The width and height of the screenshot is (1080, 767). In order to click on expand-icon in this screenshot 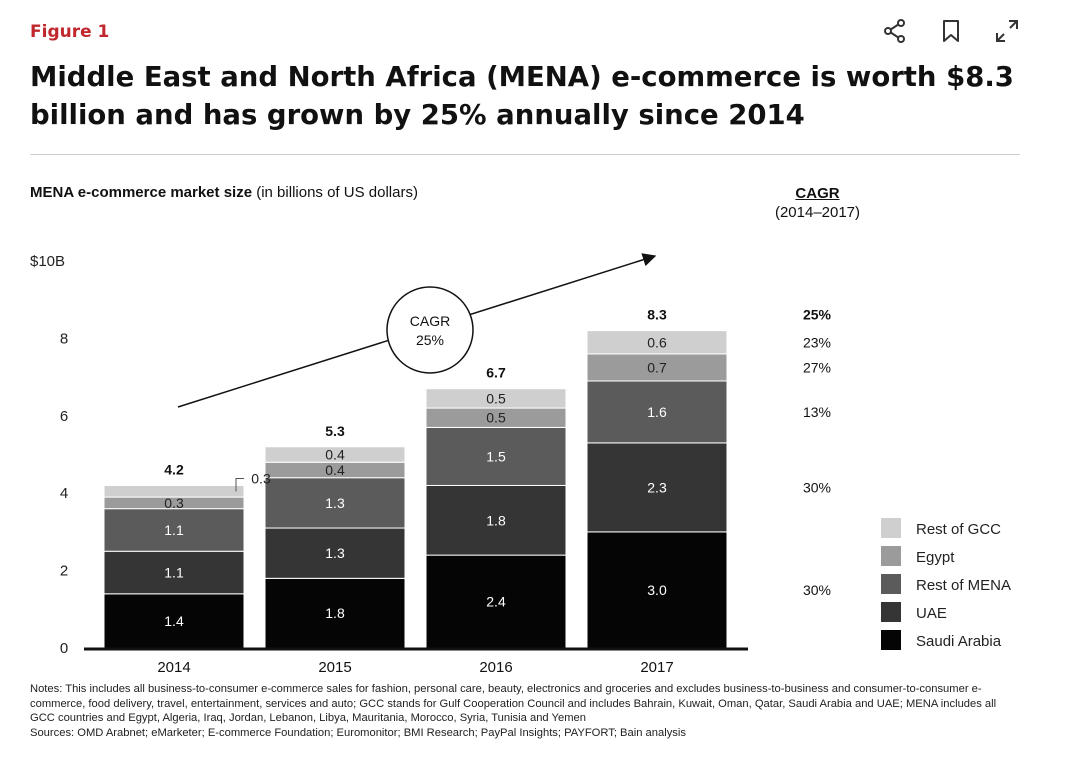, I will do `click(1007, 31)`.